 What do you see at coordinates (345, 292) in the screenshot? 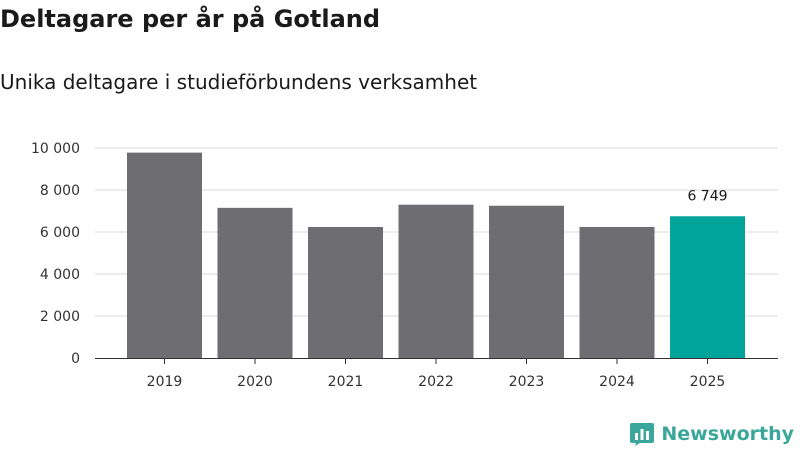
I see `bar-2021` at bounding box center [345, 292].